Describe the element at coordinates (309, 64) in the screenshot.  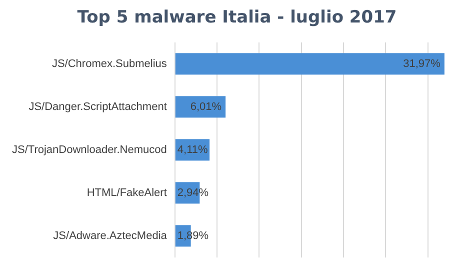
I see `bar` at that location.